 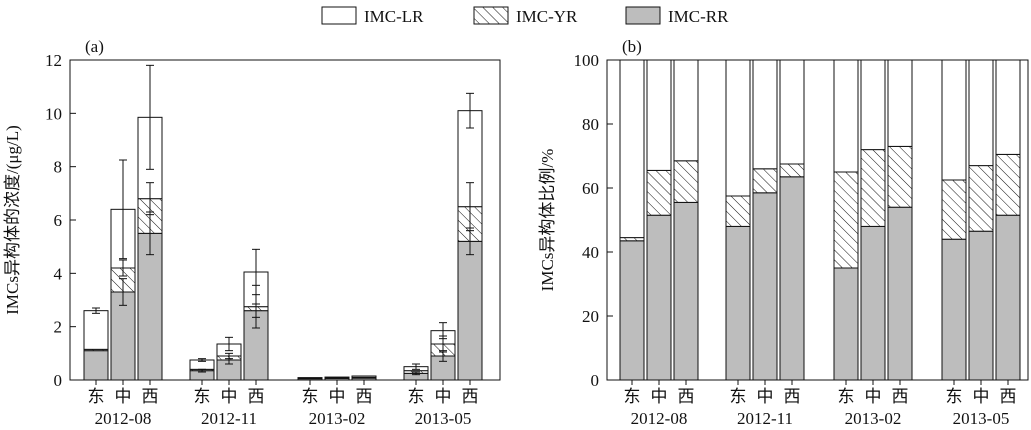 I want to click on y-tick-label: 40, so click(x=590, y=252).